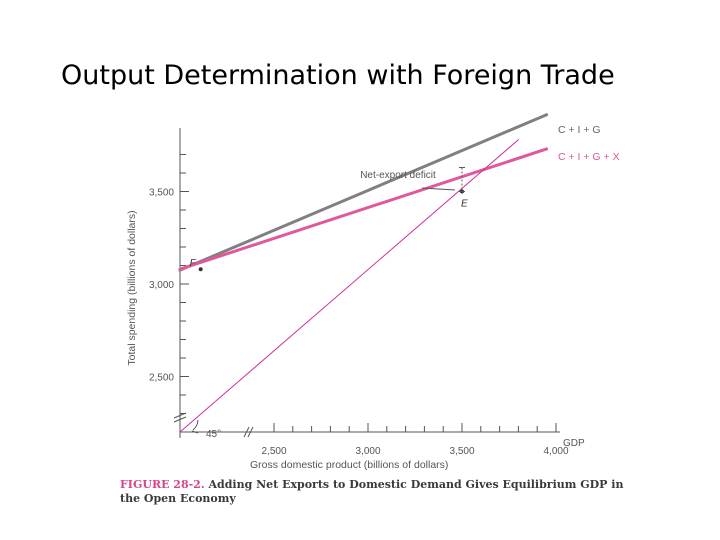  I want to click on series-line, so click(363, 209).